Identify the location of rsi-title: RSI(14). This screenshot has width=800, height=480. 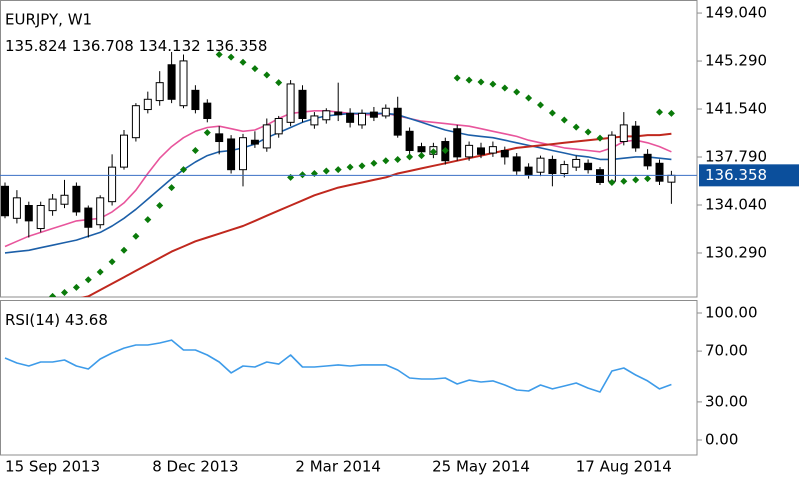
(32, 320).